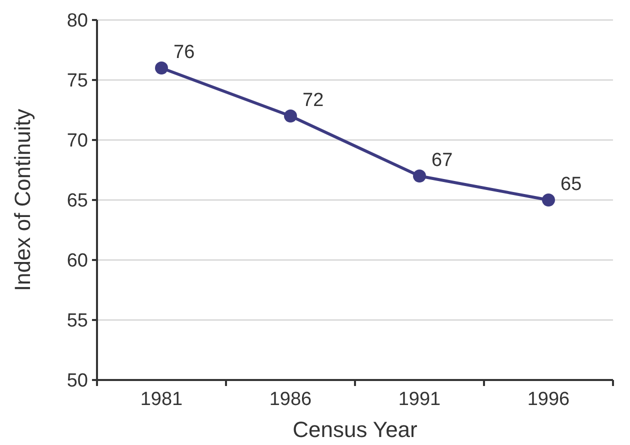  What do you see at coordinates (355, 429) in the screenshot?
I see `x-axis-title: Census Year` at bounding box center [355, 429].